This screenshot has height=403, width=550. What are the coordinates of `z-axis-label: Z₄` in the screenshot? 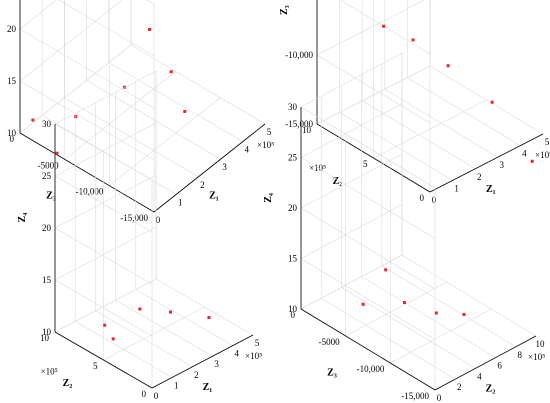 It's located at (22, 218).